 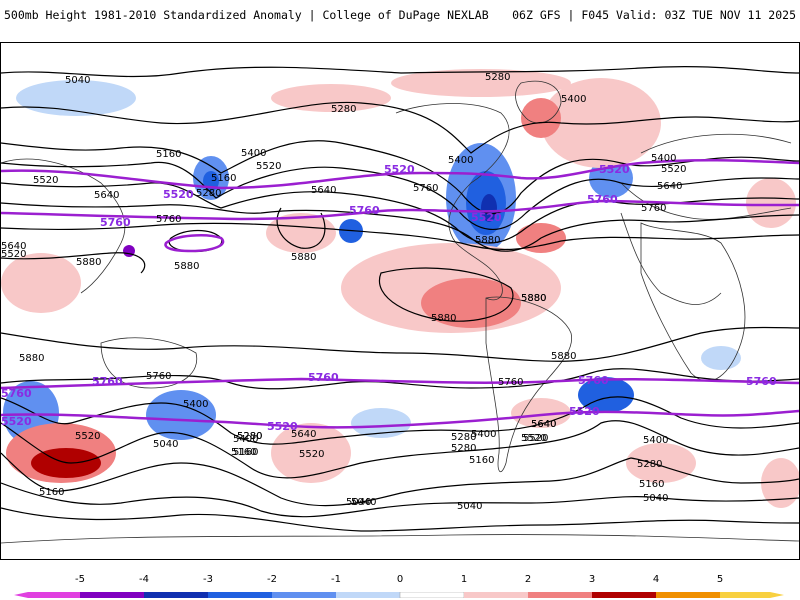 What do you see at coordinates (208, 579) in the screenshot?
I see `colorbar-tick: -3` at bounding box center [208, 579].